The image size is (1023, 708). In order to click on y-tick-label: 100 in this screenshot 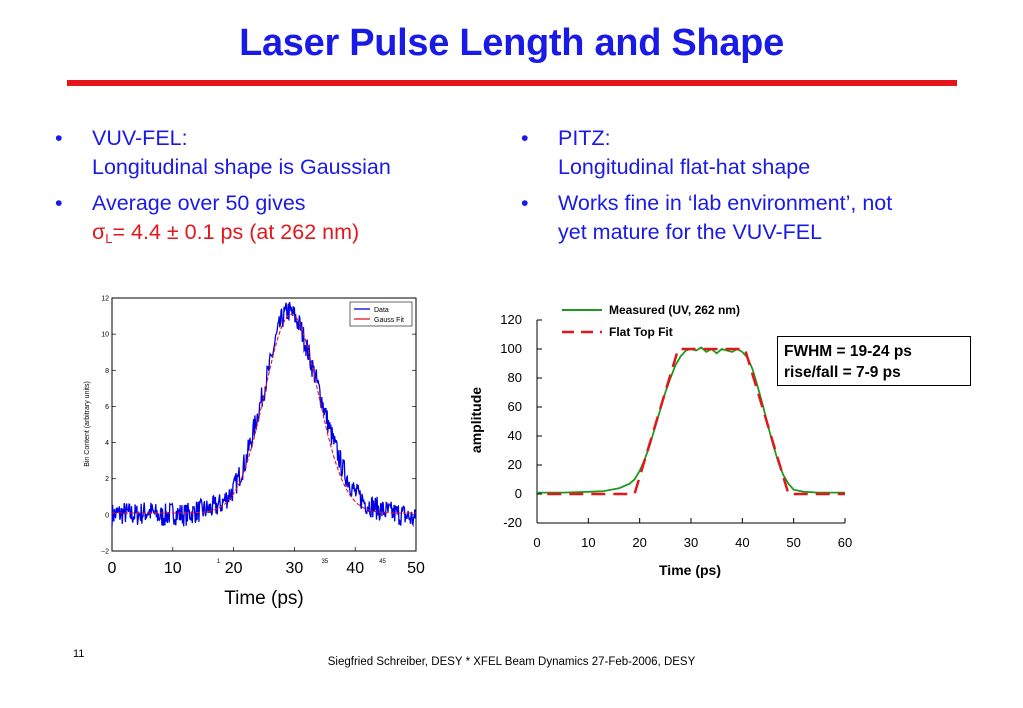, I will do `click(511, 348)`.